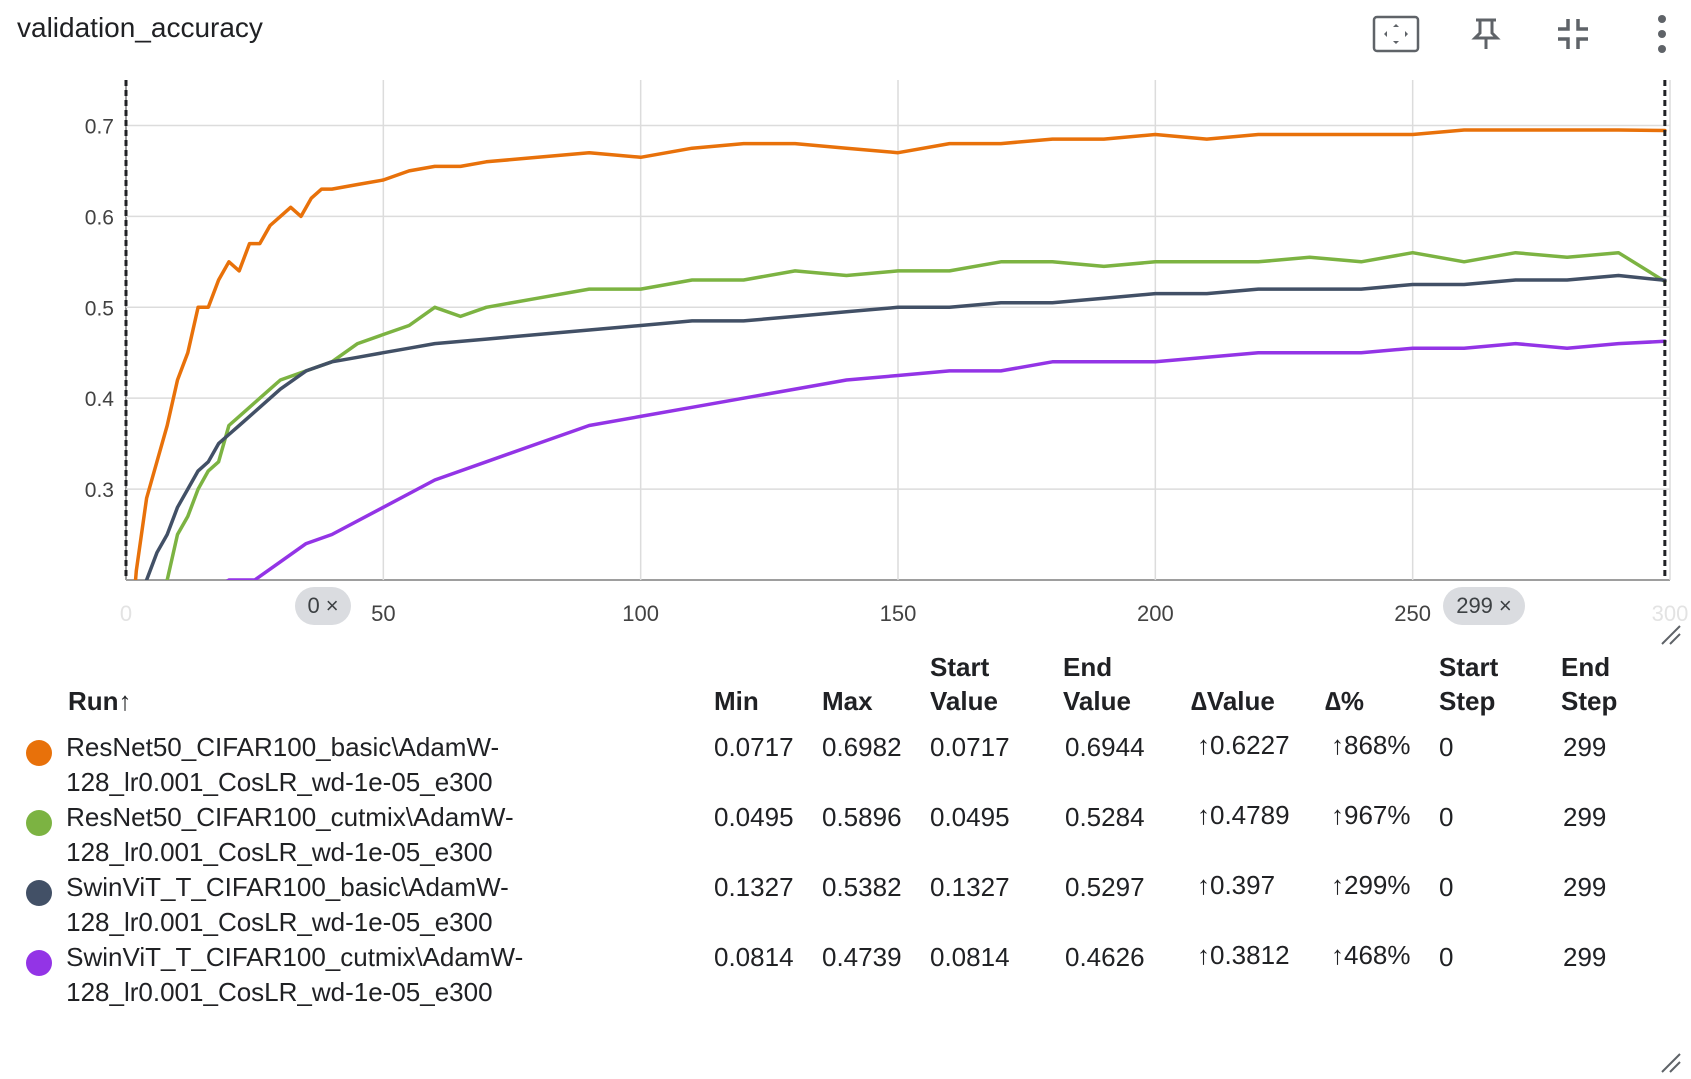 This screenshot has height=1079, width=1691. Describe the element at coordinates (323, 606) in the screenshot. I see `start-marker-pill: 0 ×` at that location.